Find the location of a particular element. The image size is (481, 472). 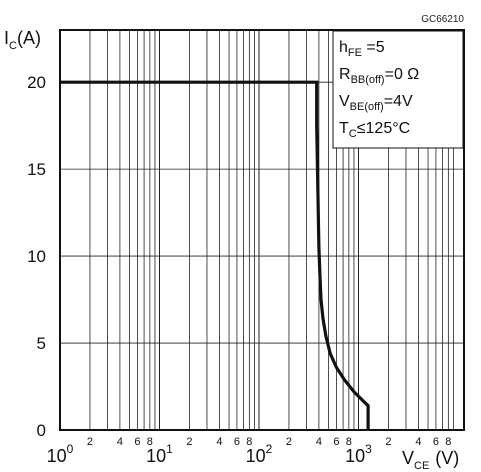

legend-annotation: TC≤125°C is located at coordinates (374, 130).